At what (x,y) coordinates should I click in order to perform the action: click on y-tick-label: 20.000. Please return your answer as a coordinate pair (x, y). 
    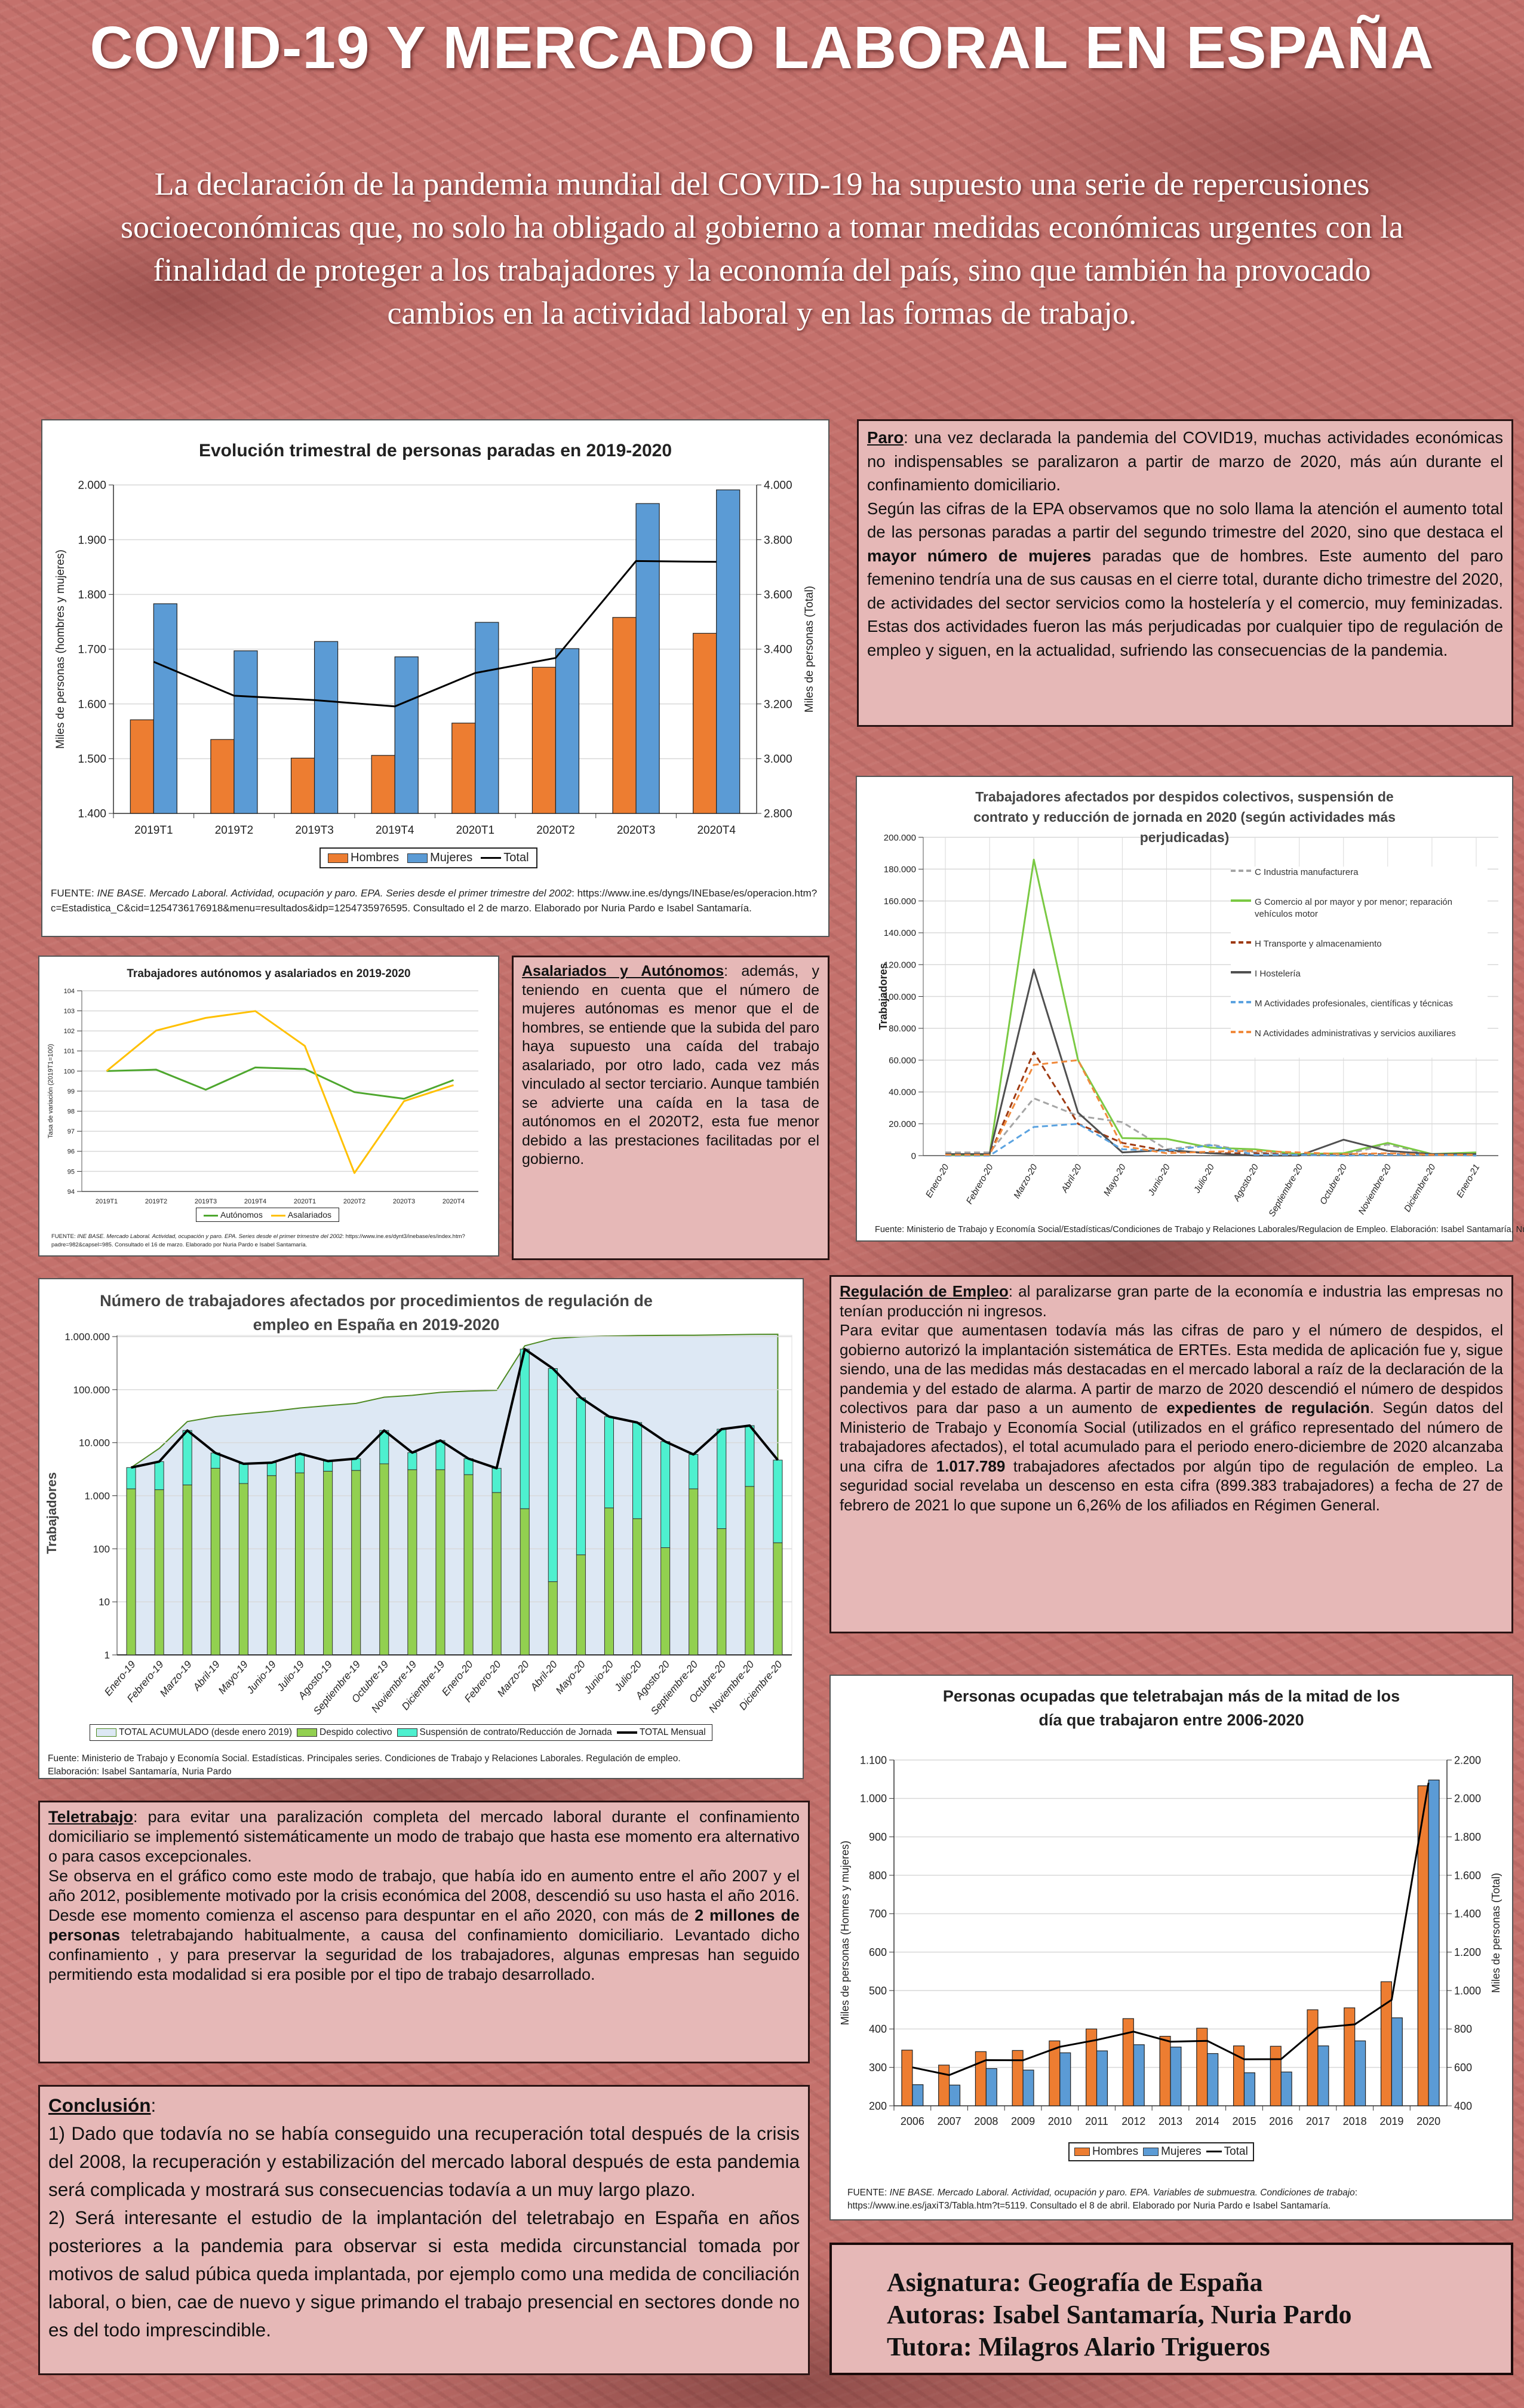
    Looking at the image, I should click on (902, 1124).